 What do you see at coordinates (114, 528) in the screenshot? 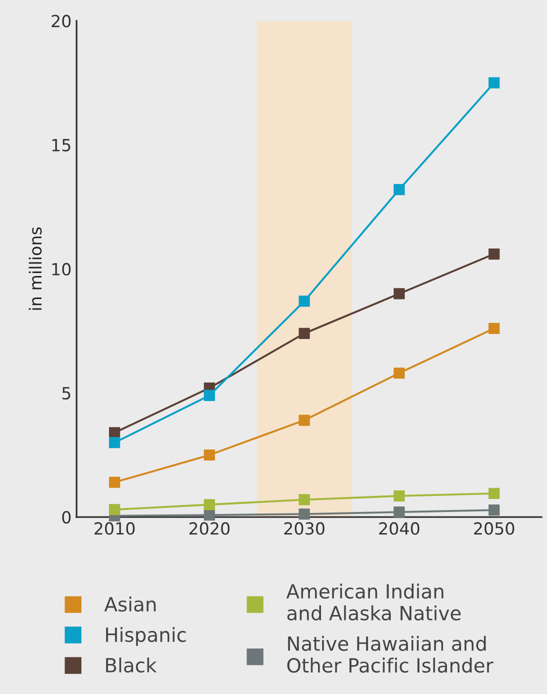
I see `x-tick-label: 2010` at bounding box center [114, 528].